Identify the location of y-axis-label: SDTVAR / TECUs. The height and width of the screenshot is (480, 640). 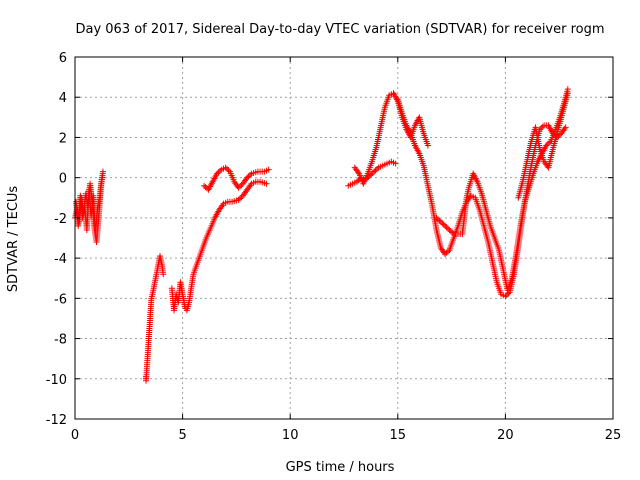
(13, 239).